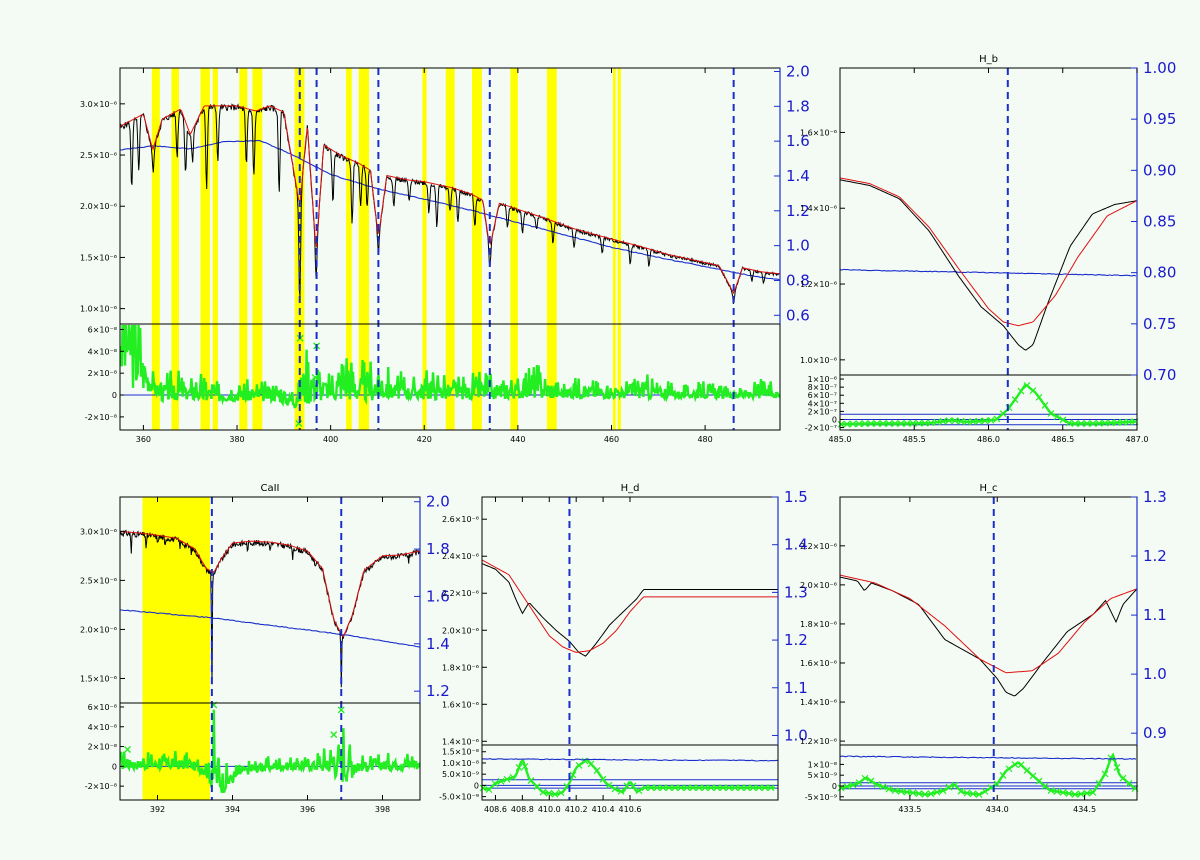 This screenshot has height=860, width=1200. I want to click on y-tick-label: 1.0×10⁻⁶, so click(98, 309).